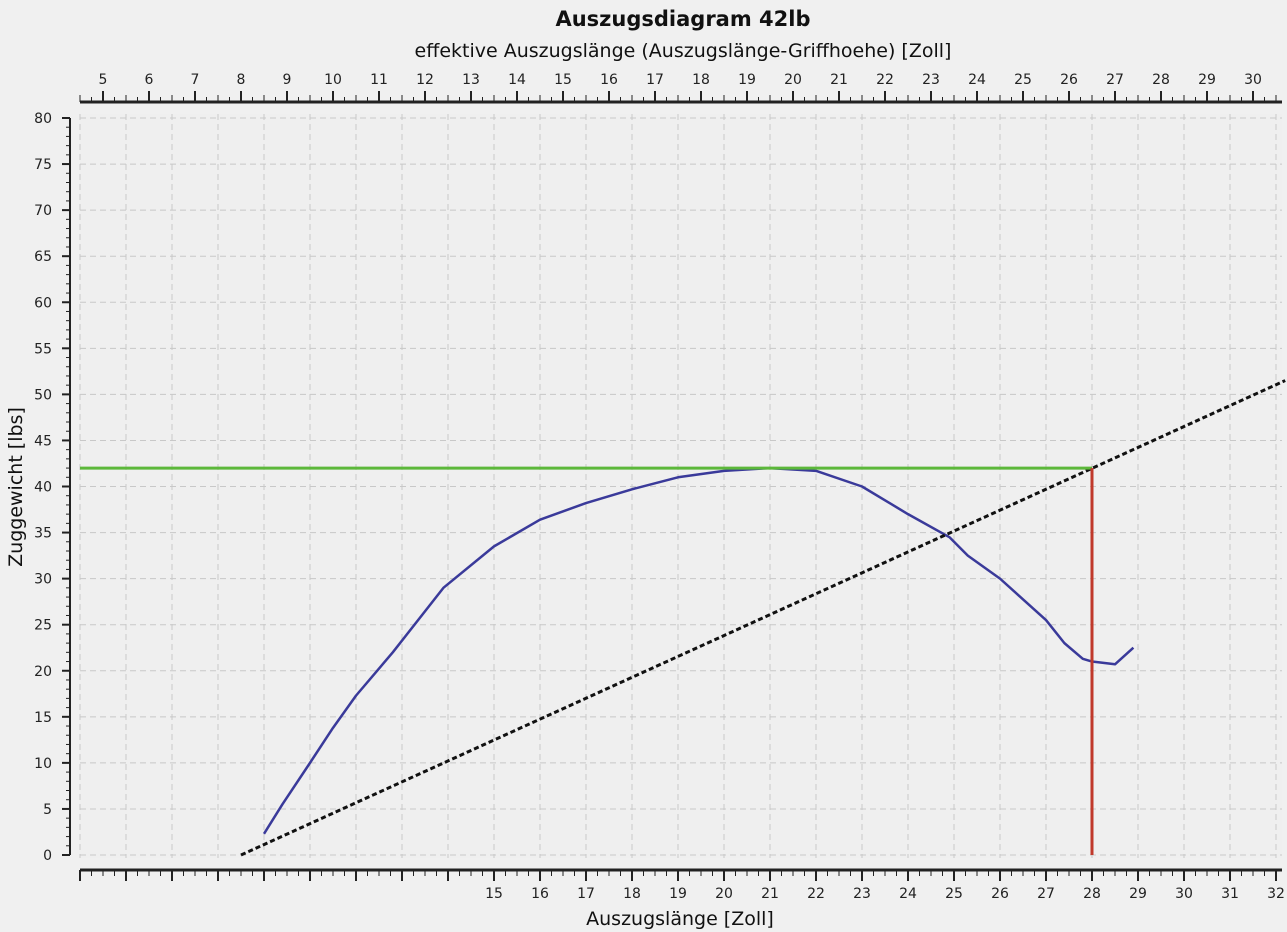 The width and height of the screenshot is (1287, 932). Describe the element at coordinates (43, 257) in the screenshot. I see `y-tick-label: 65` at that location.